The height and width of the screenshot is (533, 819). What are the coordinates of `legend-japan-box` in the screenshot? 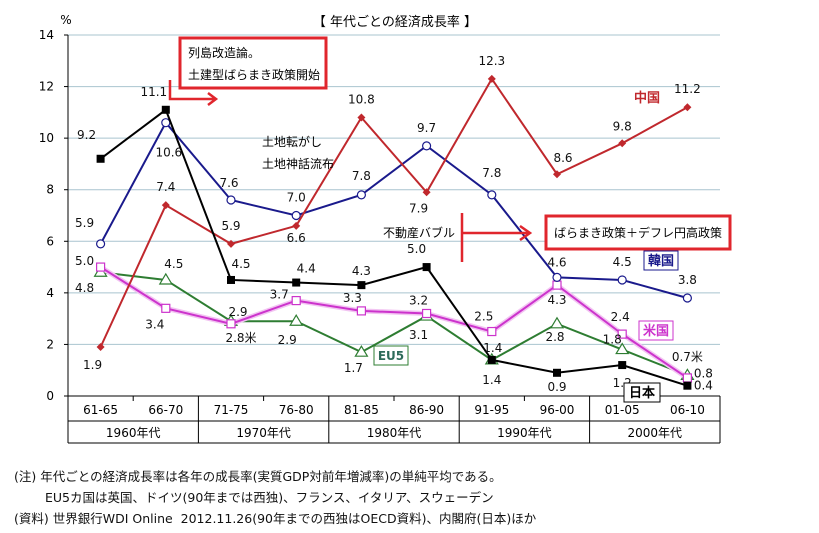 It's located at (642, 392).